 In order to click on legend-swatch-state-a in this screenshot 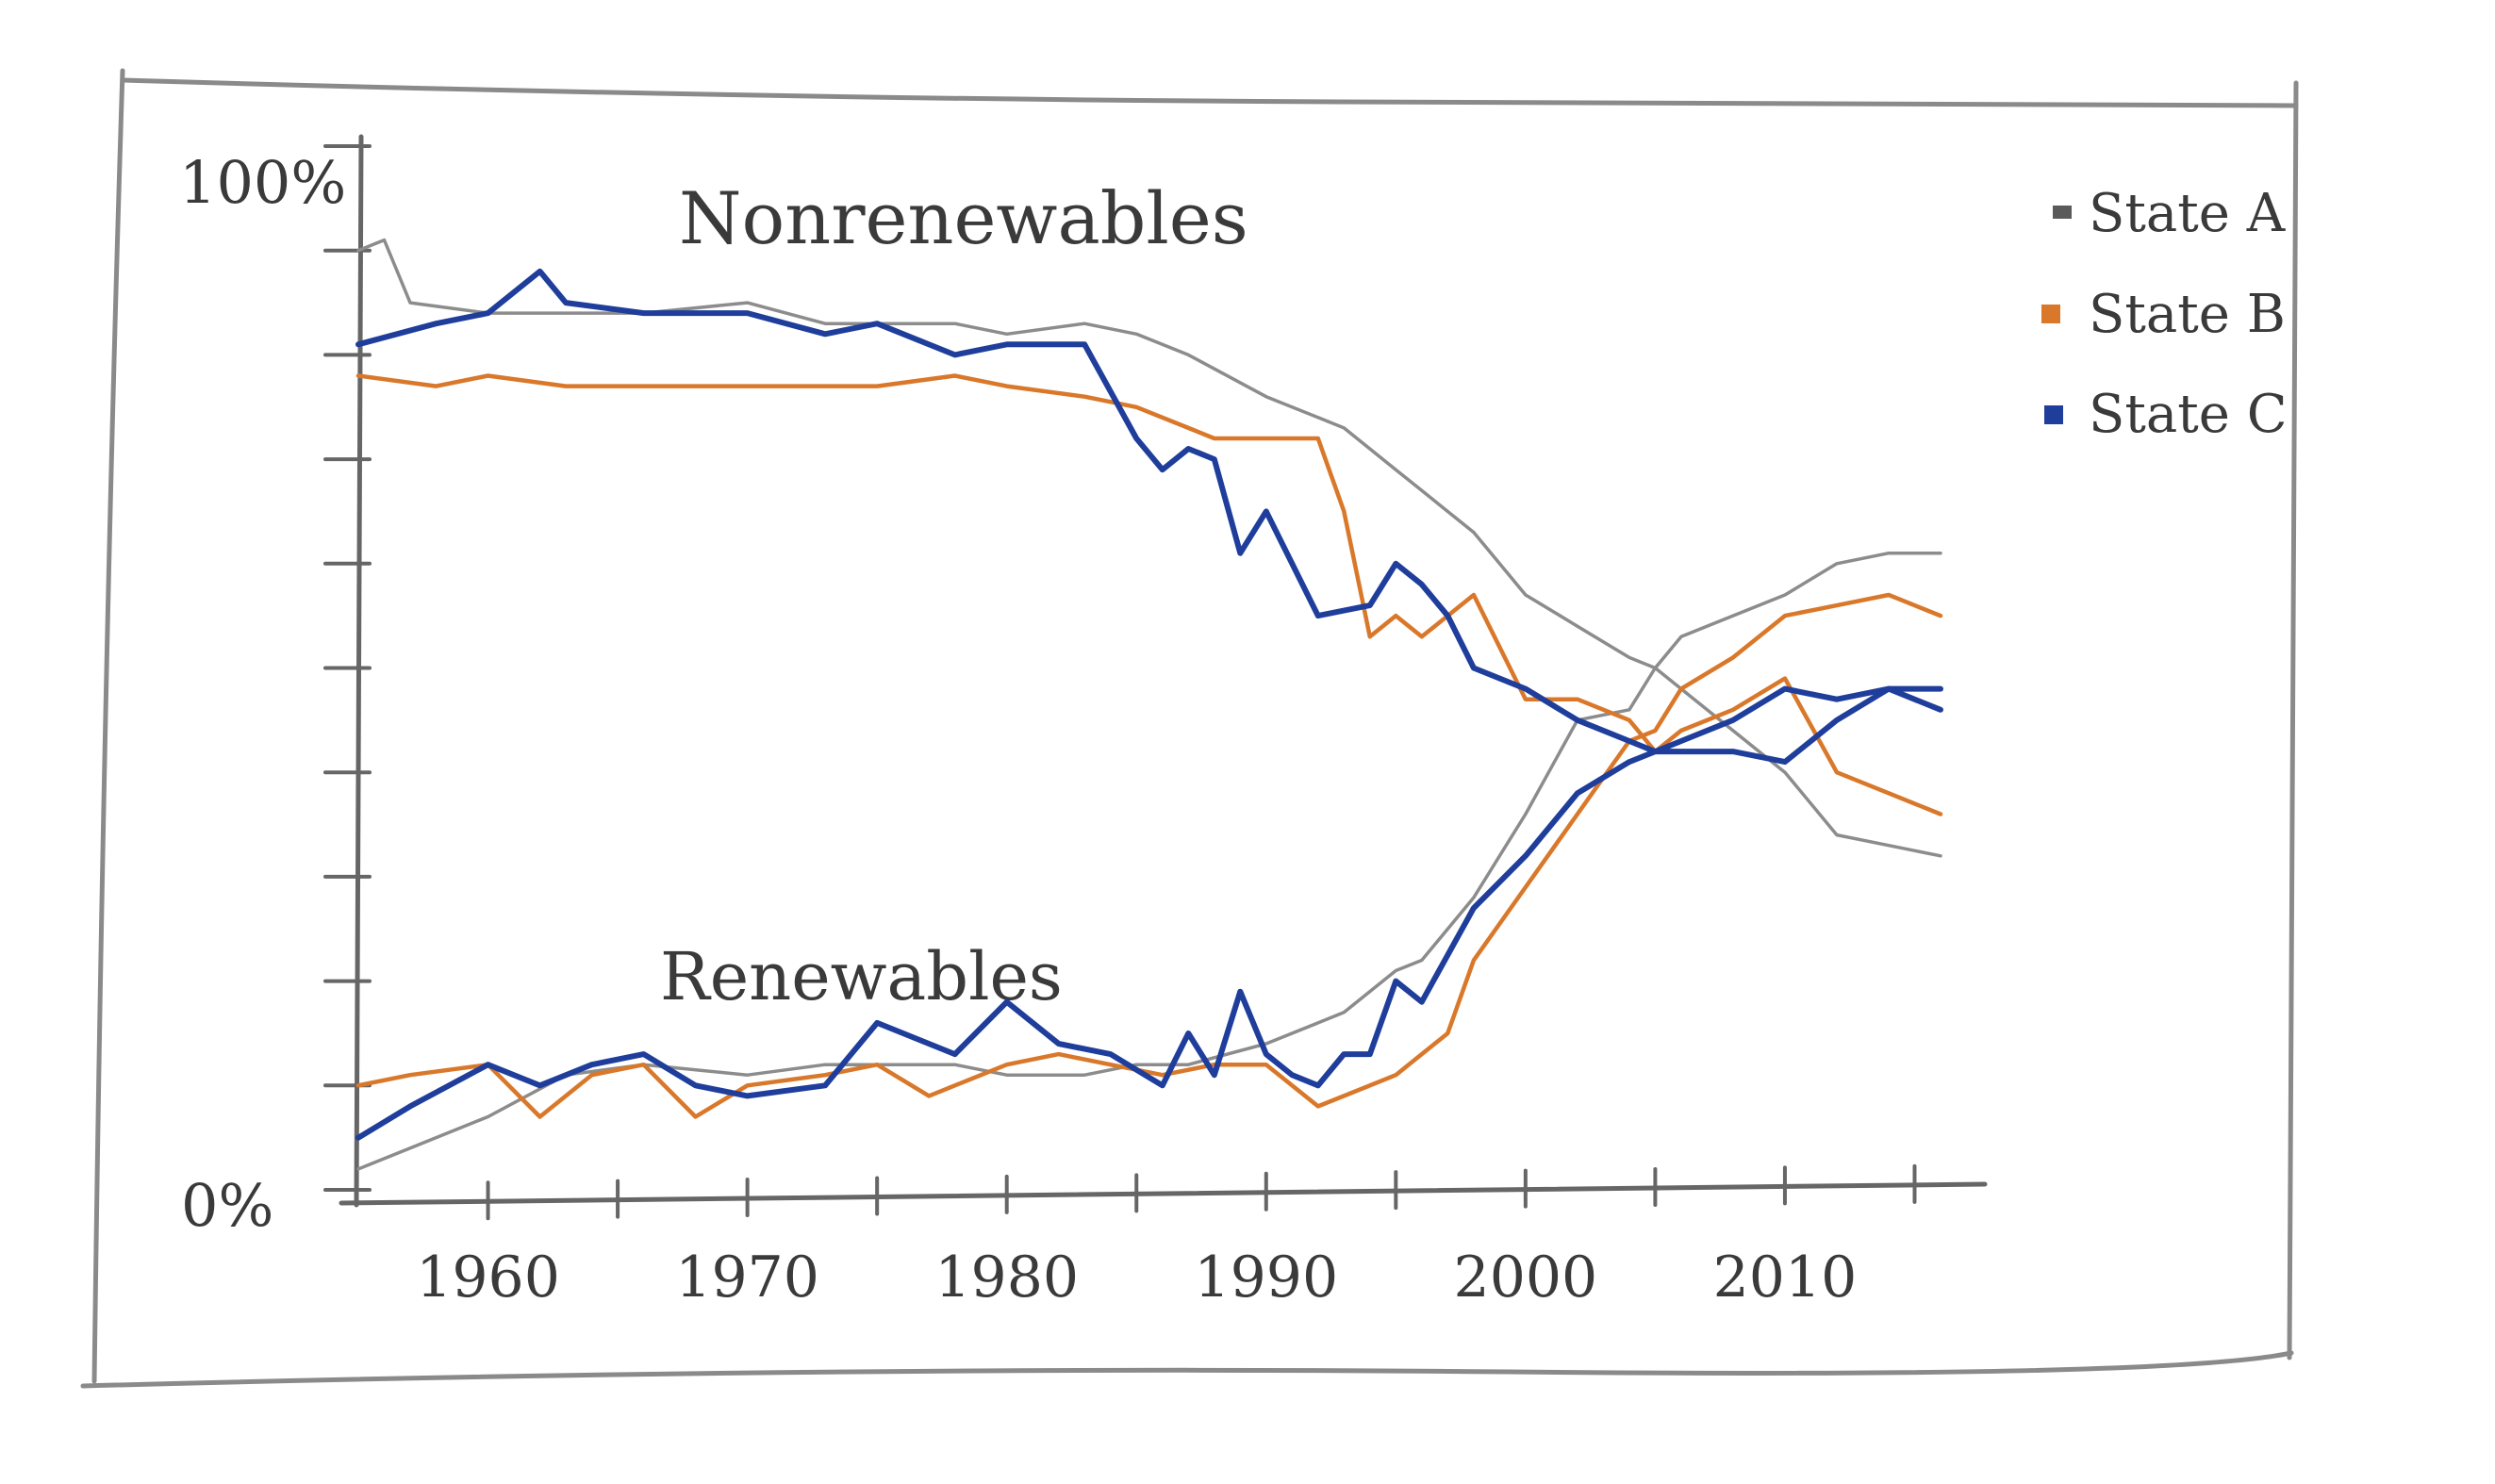, I will do `click(2062, 213)`.